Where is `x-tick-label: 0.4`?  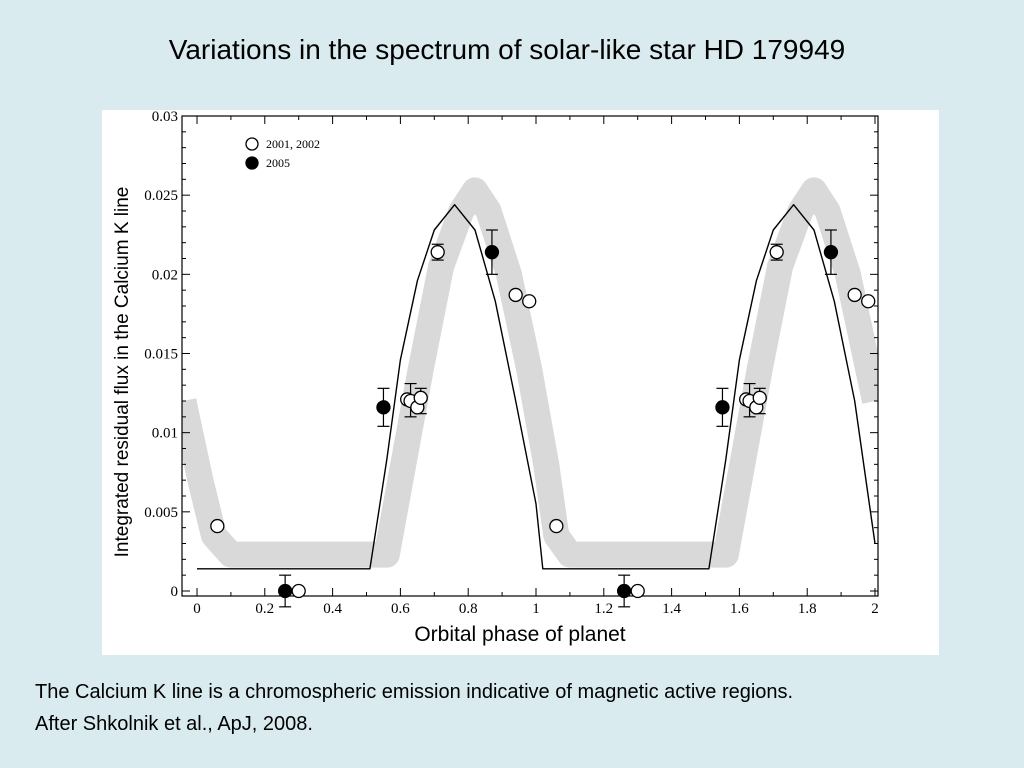
x-tick-label: 0.4 is located at coordinates (332, 609).